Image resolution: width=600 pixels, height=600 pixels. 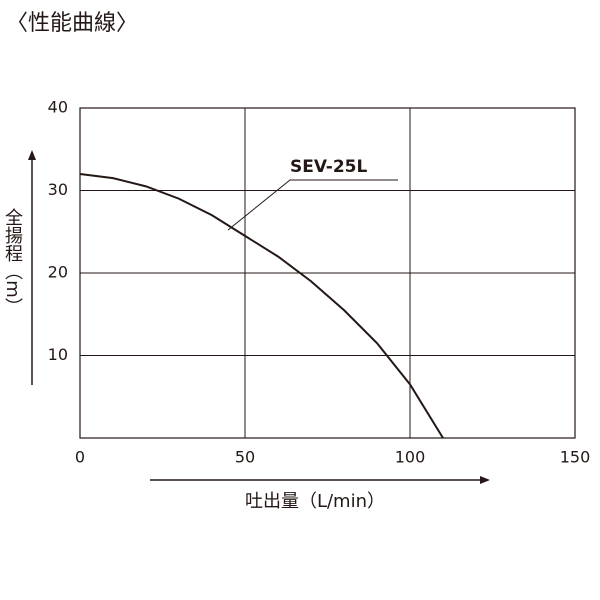 I want to click on x-tick-label: 150, so click(x=575, y=457).